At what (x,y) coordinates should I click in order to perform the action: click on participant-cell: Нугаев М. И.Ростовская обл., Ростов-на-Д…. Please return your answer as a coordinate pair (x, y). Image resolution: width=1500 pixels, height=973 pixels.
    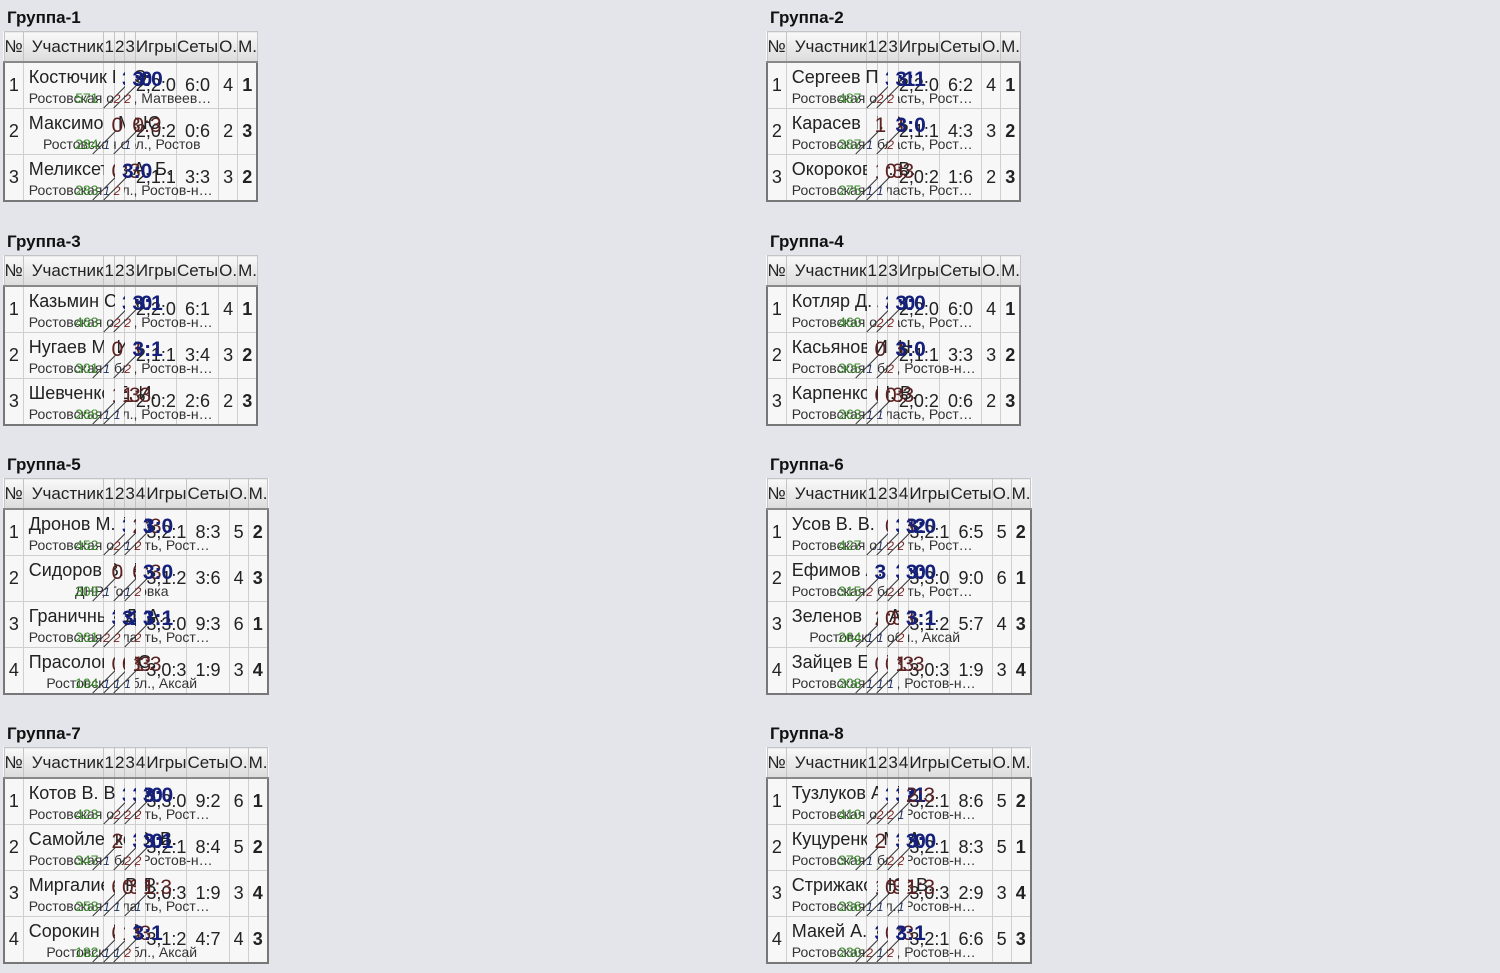
    Looking at the image, I should click on (118, 355).